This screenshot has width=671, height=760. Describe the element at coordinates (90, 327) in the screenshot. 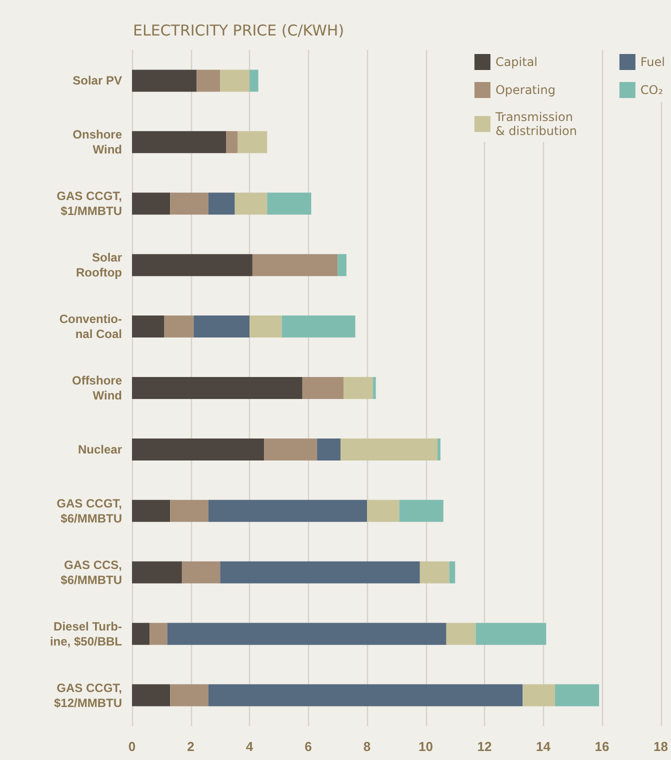

I see `y-tick-label: Conventio- nal Coal` at that location.